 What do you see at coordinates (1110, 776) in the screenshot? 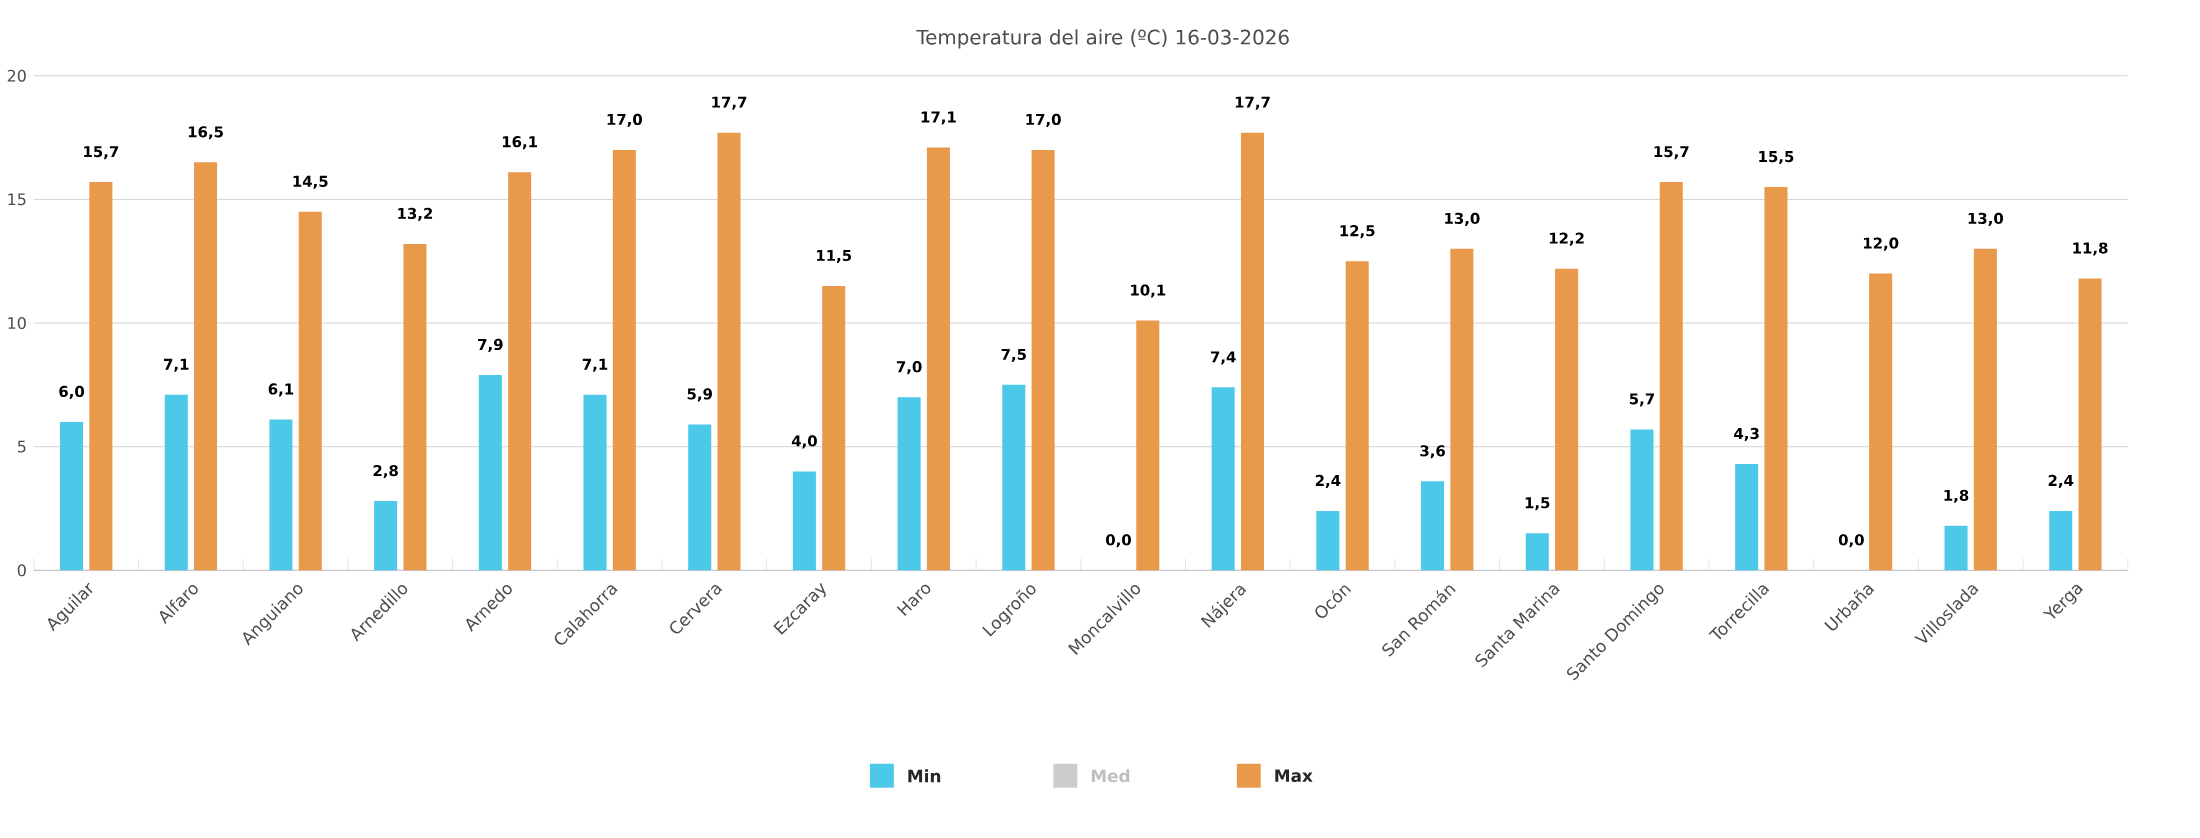
I see `legend-label: Med` at bounding box center [1110, 776].